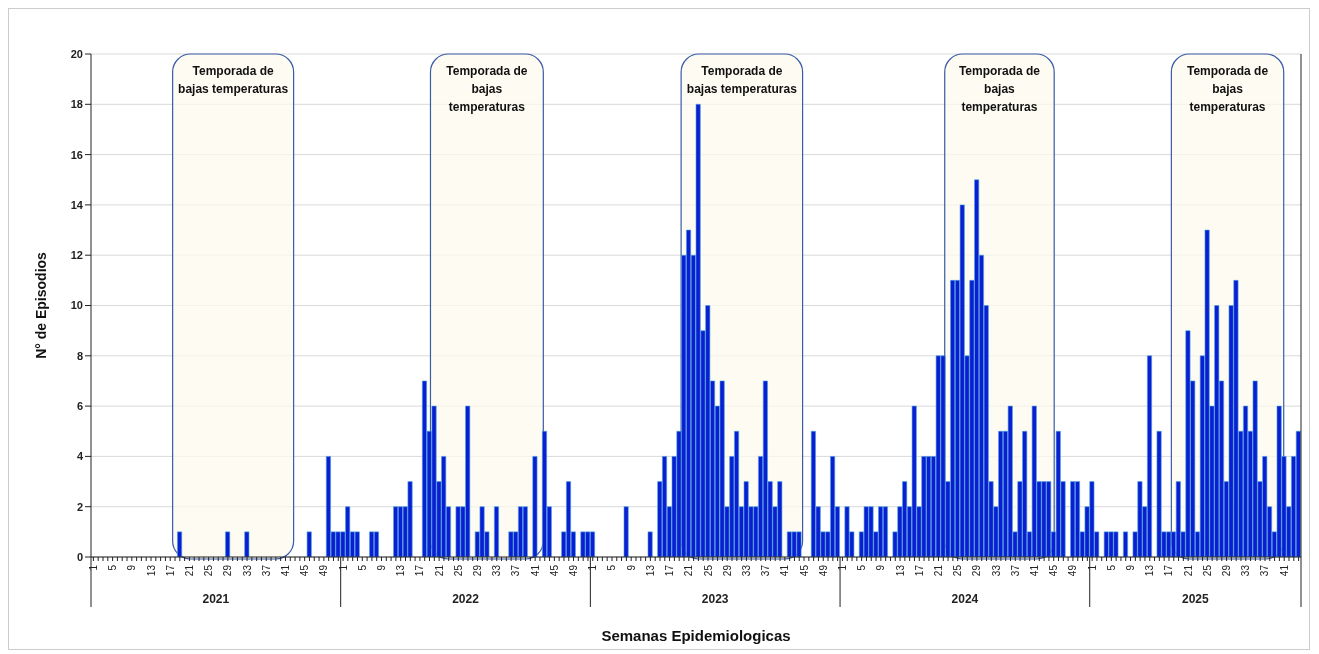 This screenshot has height=654, width=1319. What do you see at coordinates (79, 406) in the screenshot?
I see `y-tick-label: 6` at bounding box center [79, 406].